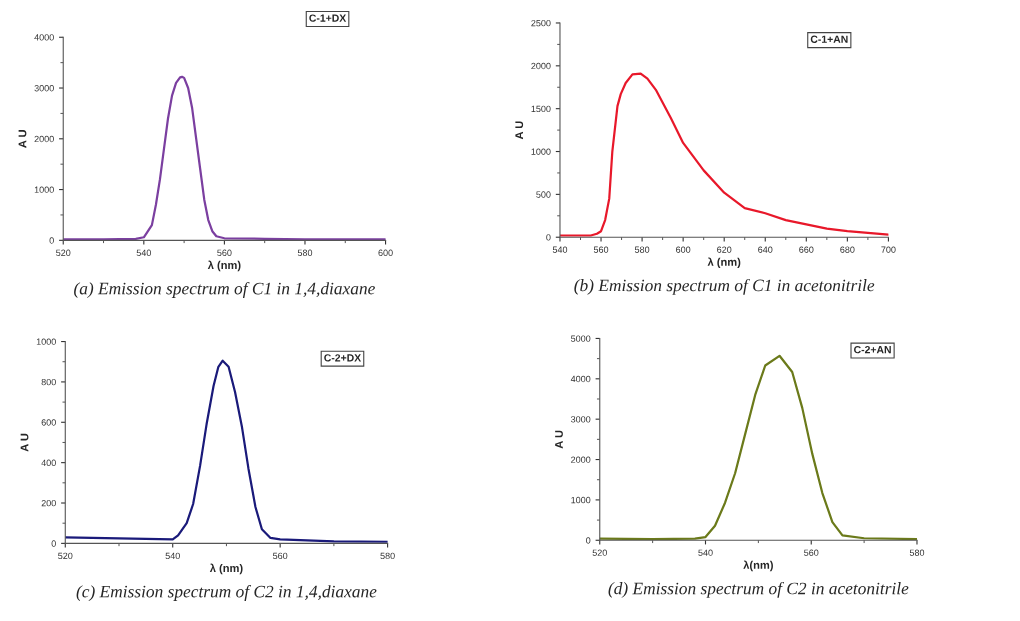 Image resolution: width=1020 pixels, height=621 pixels. What do you see at coordinates (806, 249) in the screenshot?
I see `x-tick-label: 660` at bounding box center [806, 249].